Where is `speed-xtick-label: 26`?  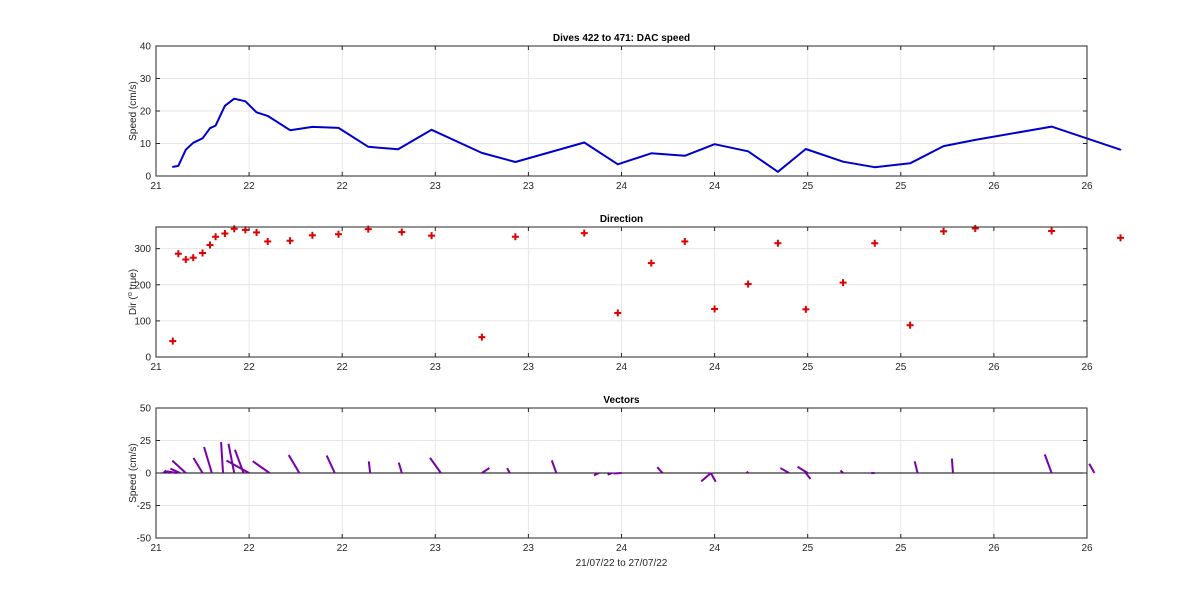 speed-xtick-label: 26 is located at coordinates (994, 186).